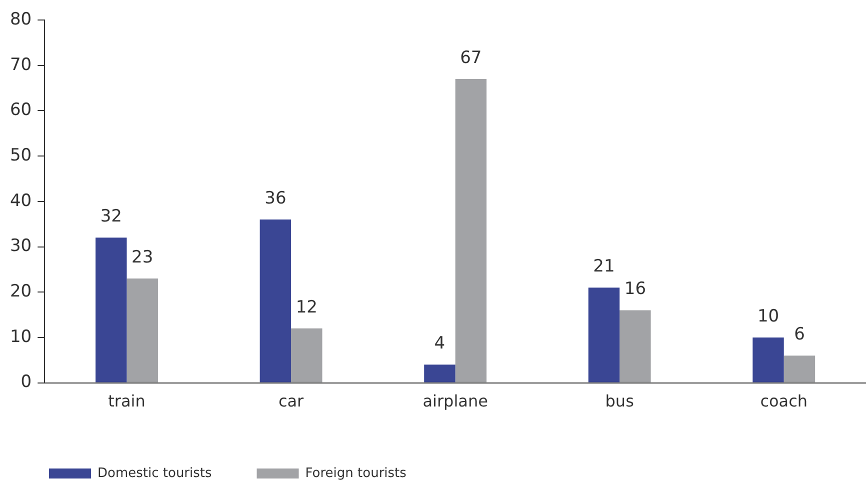 This screenshot has height=490, width=866. What do you see at coordinates (356, 473) in the screenshot?
I see `legend-label: Foreign tourists` at bounding box center [356, 473].